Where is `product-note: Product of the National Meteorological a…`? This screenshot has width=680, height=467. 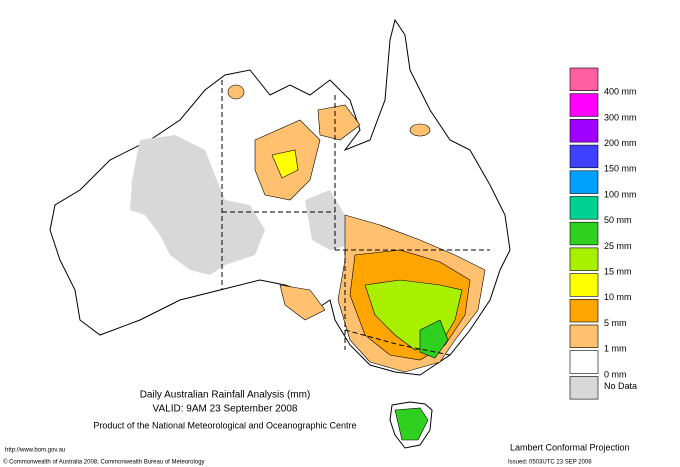
product-note: Product of the National Meteorological a… is located at coordinates (224, 425).